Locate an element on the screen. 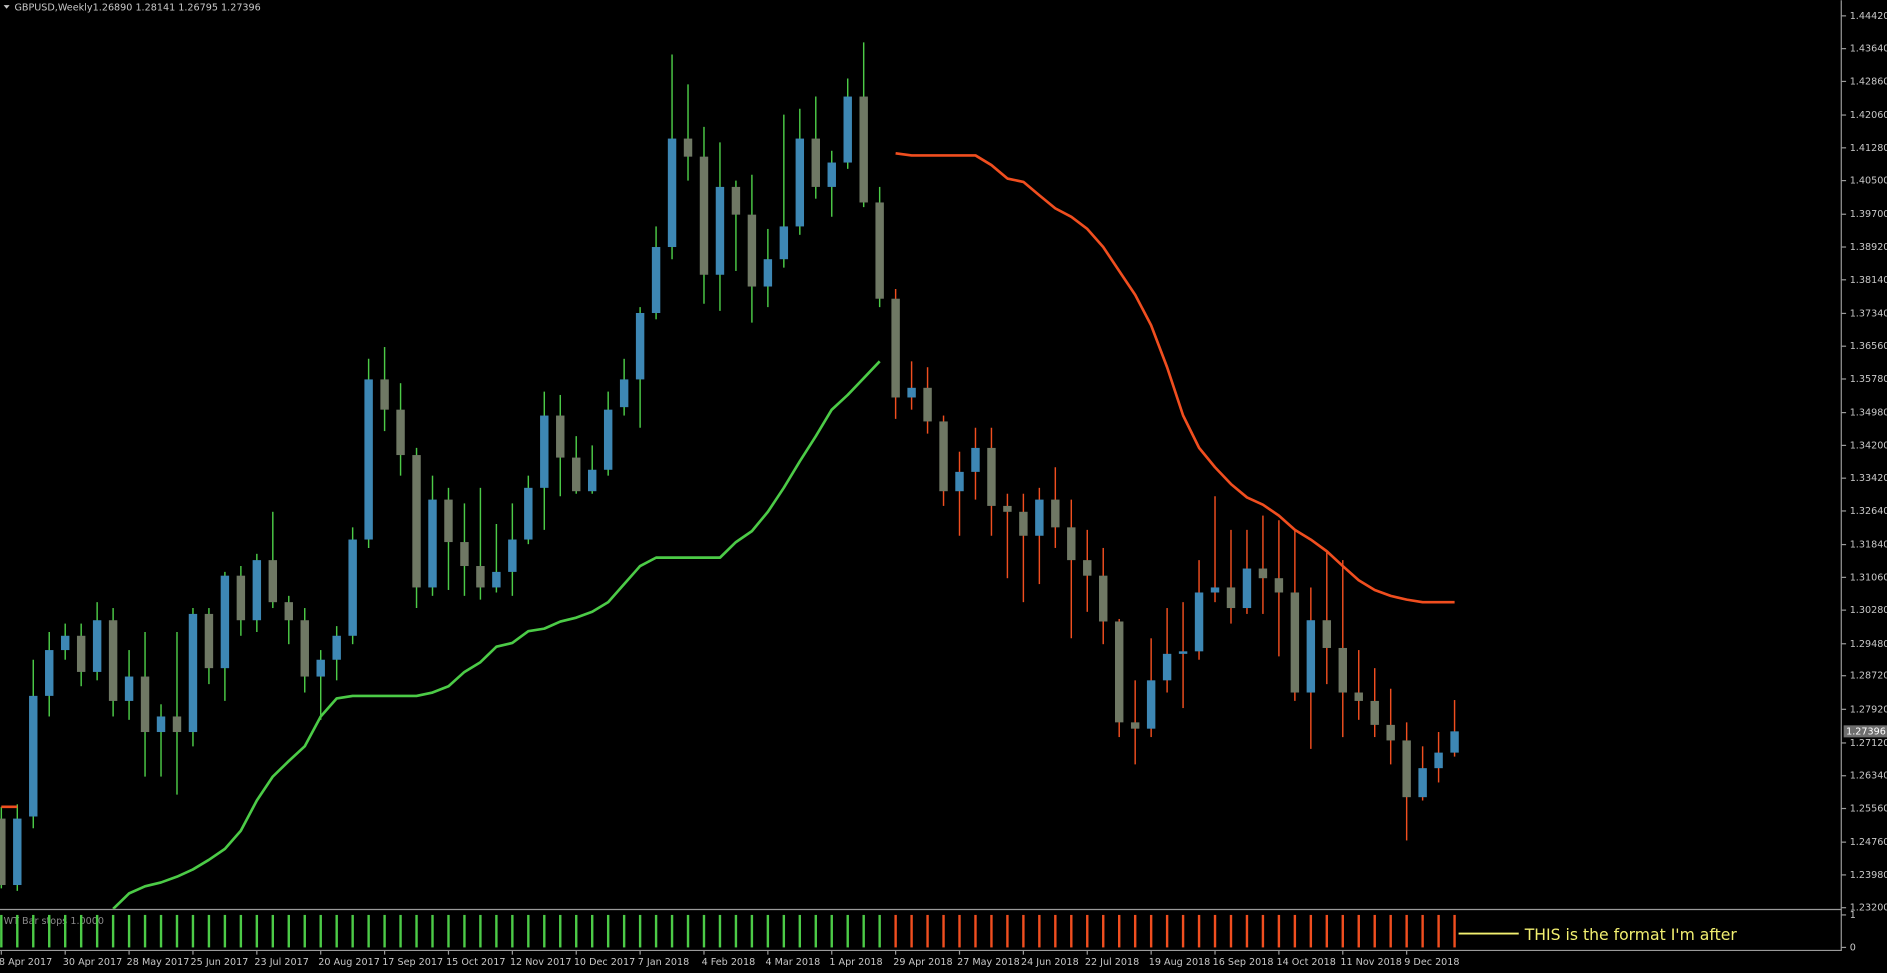  y-tick-label: 1.43640 is located at coordinates (1868, 49).